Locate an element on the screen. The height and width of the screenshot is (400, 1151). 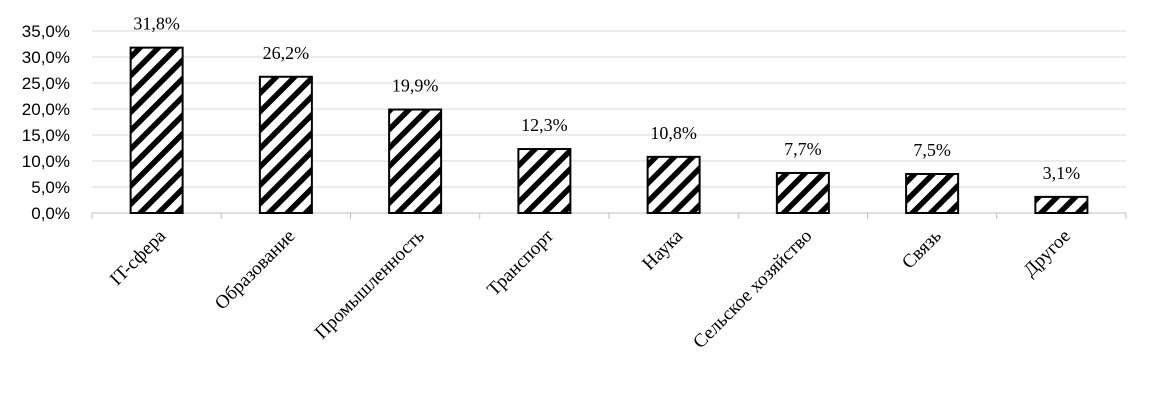
y-axis-tick-labels: 0,0% 5,0% 10,0% 15,0% 20,0% 25,0% 30,0% 35,0% is located at coordinates (46, 122).